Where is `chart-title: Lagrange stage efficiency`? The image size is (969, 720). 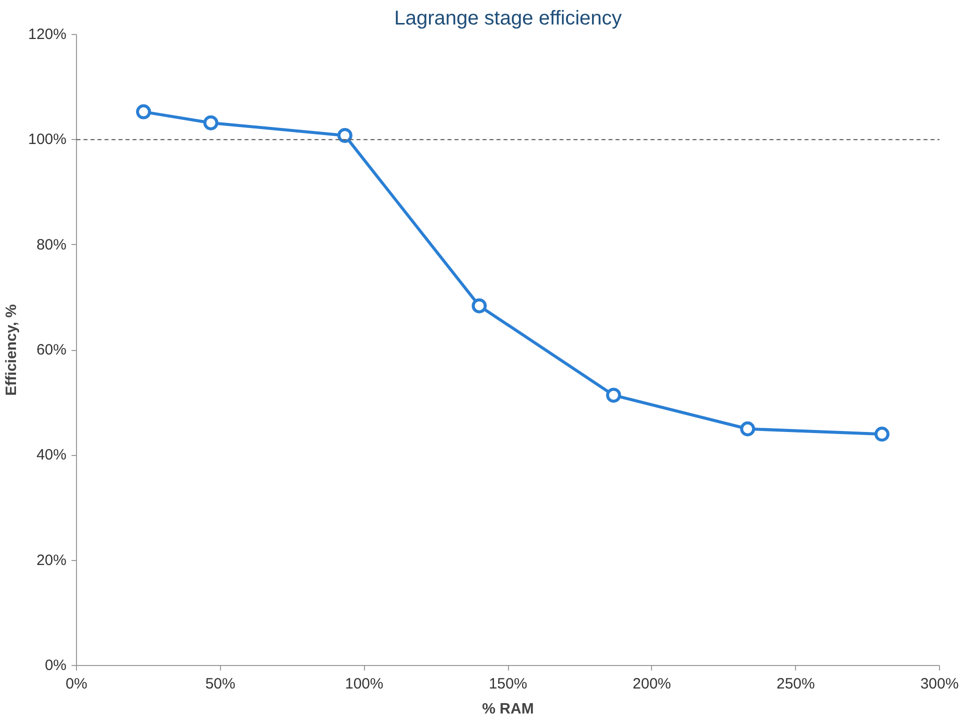
chart-title: Lagrange stage efficiency is located at coordinates (508, 19).